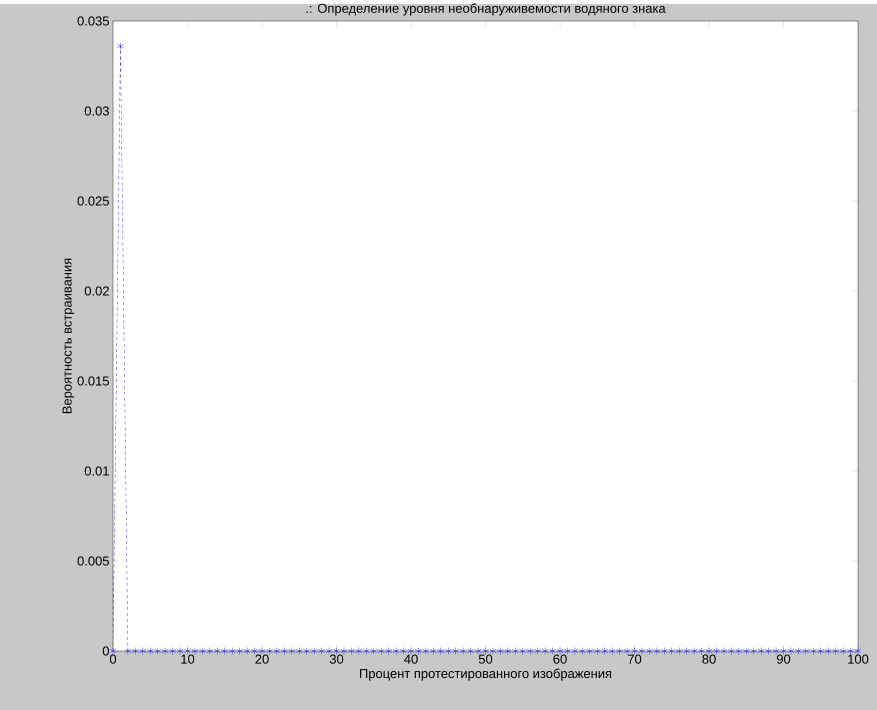  I want to click on x-tick-label: 90, so click(783, 659).